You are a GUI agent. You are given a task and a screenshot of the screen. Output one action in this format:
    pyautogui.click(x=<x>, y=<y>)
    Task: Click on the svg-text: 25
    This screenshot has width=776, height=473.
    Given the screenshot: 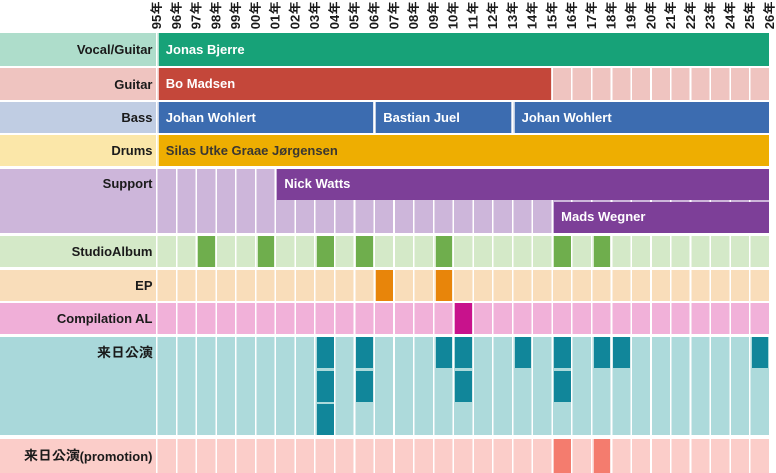 What is the action you would take?
    pyautogui.click(x=749, y=22)
    